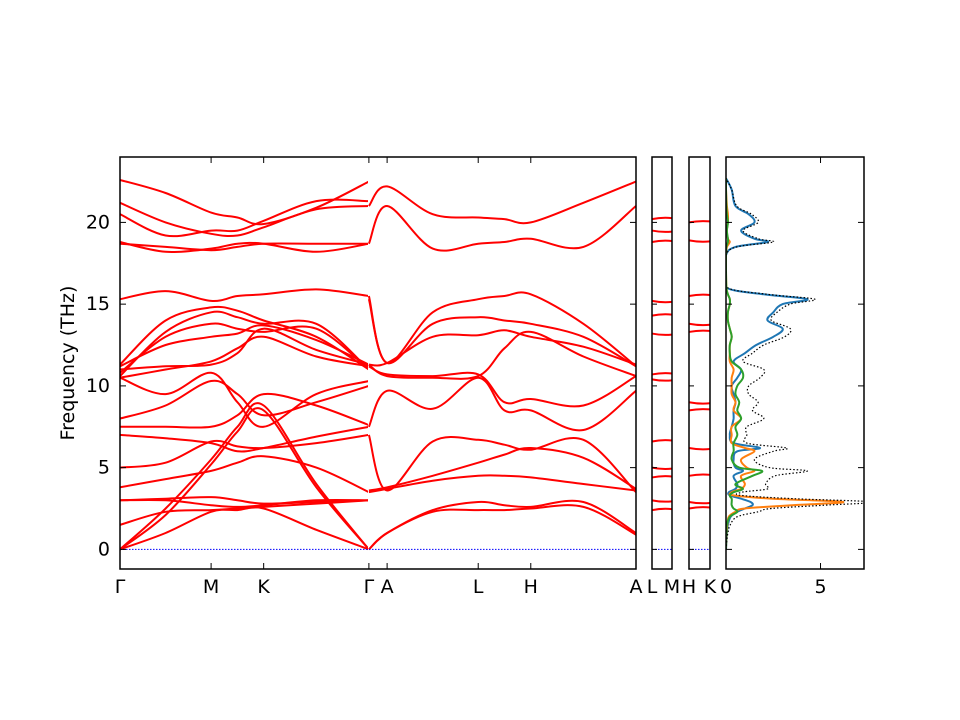 The height and width of the screenshot is (720, 960). What do you see at coordinates (726, 587) in the screenshot?
I see `dos-x-tick-label: 0` at bounding box center [726, 587].